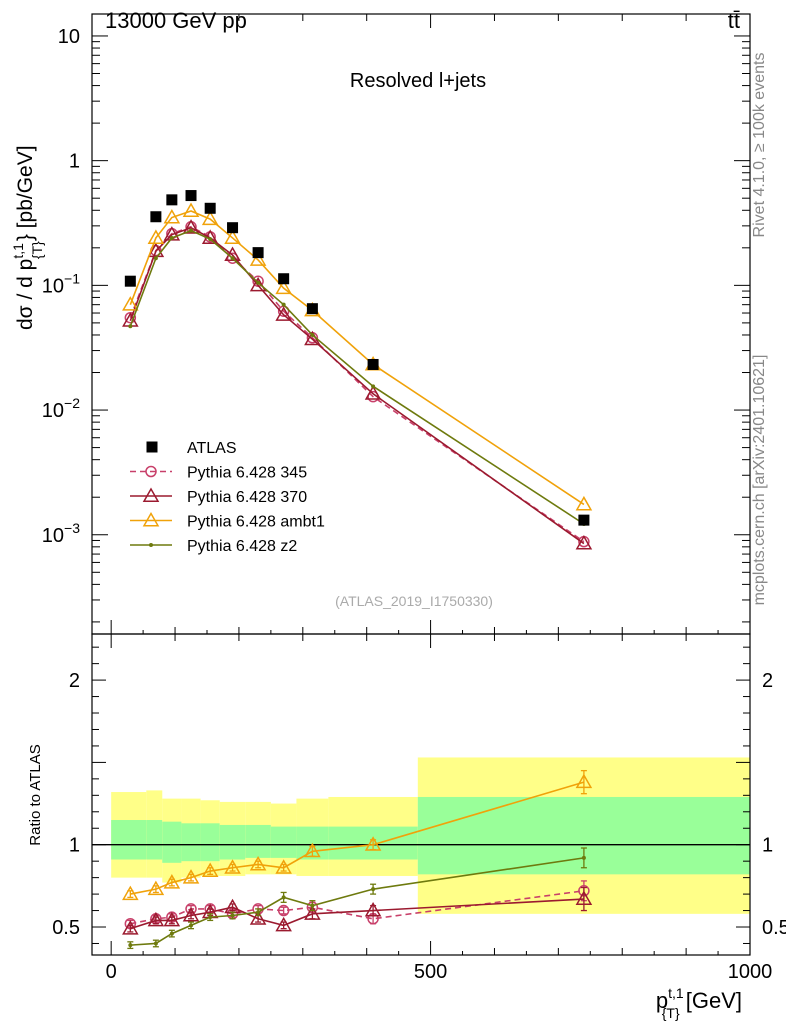  I want to click on ratio-y-tick-label-right: 1, so click(767, 846).